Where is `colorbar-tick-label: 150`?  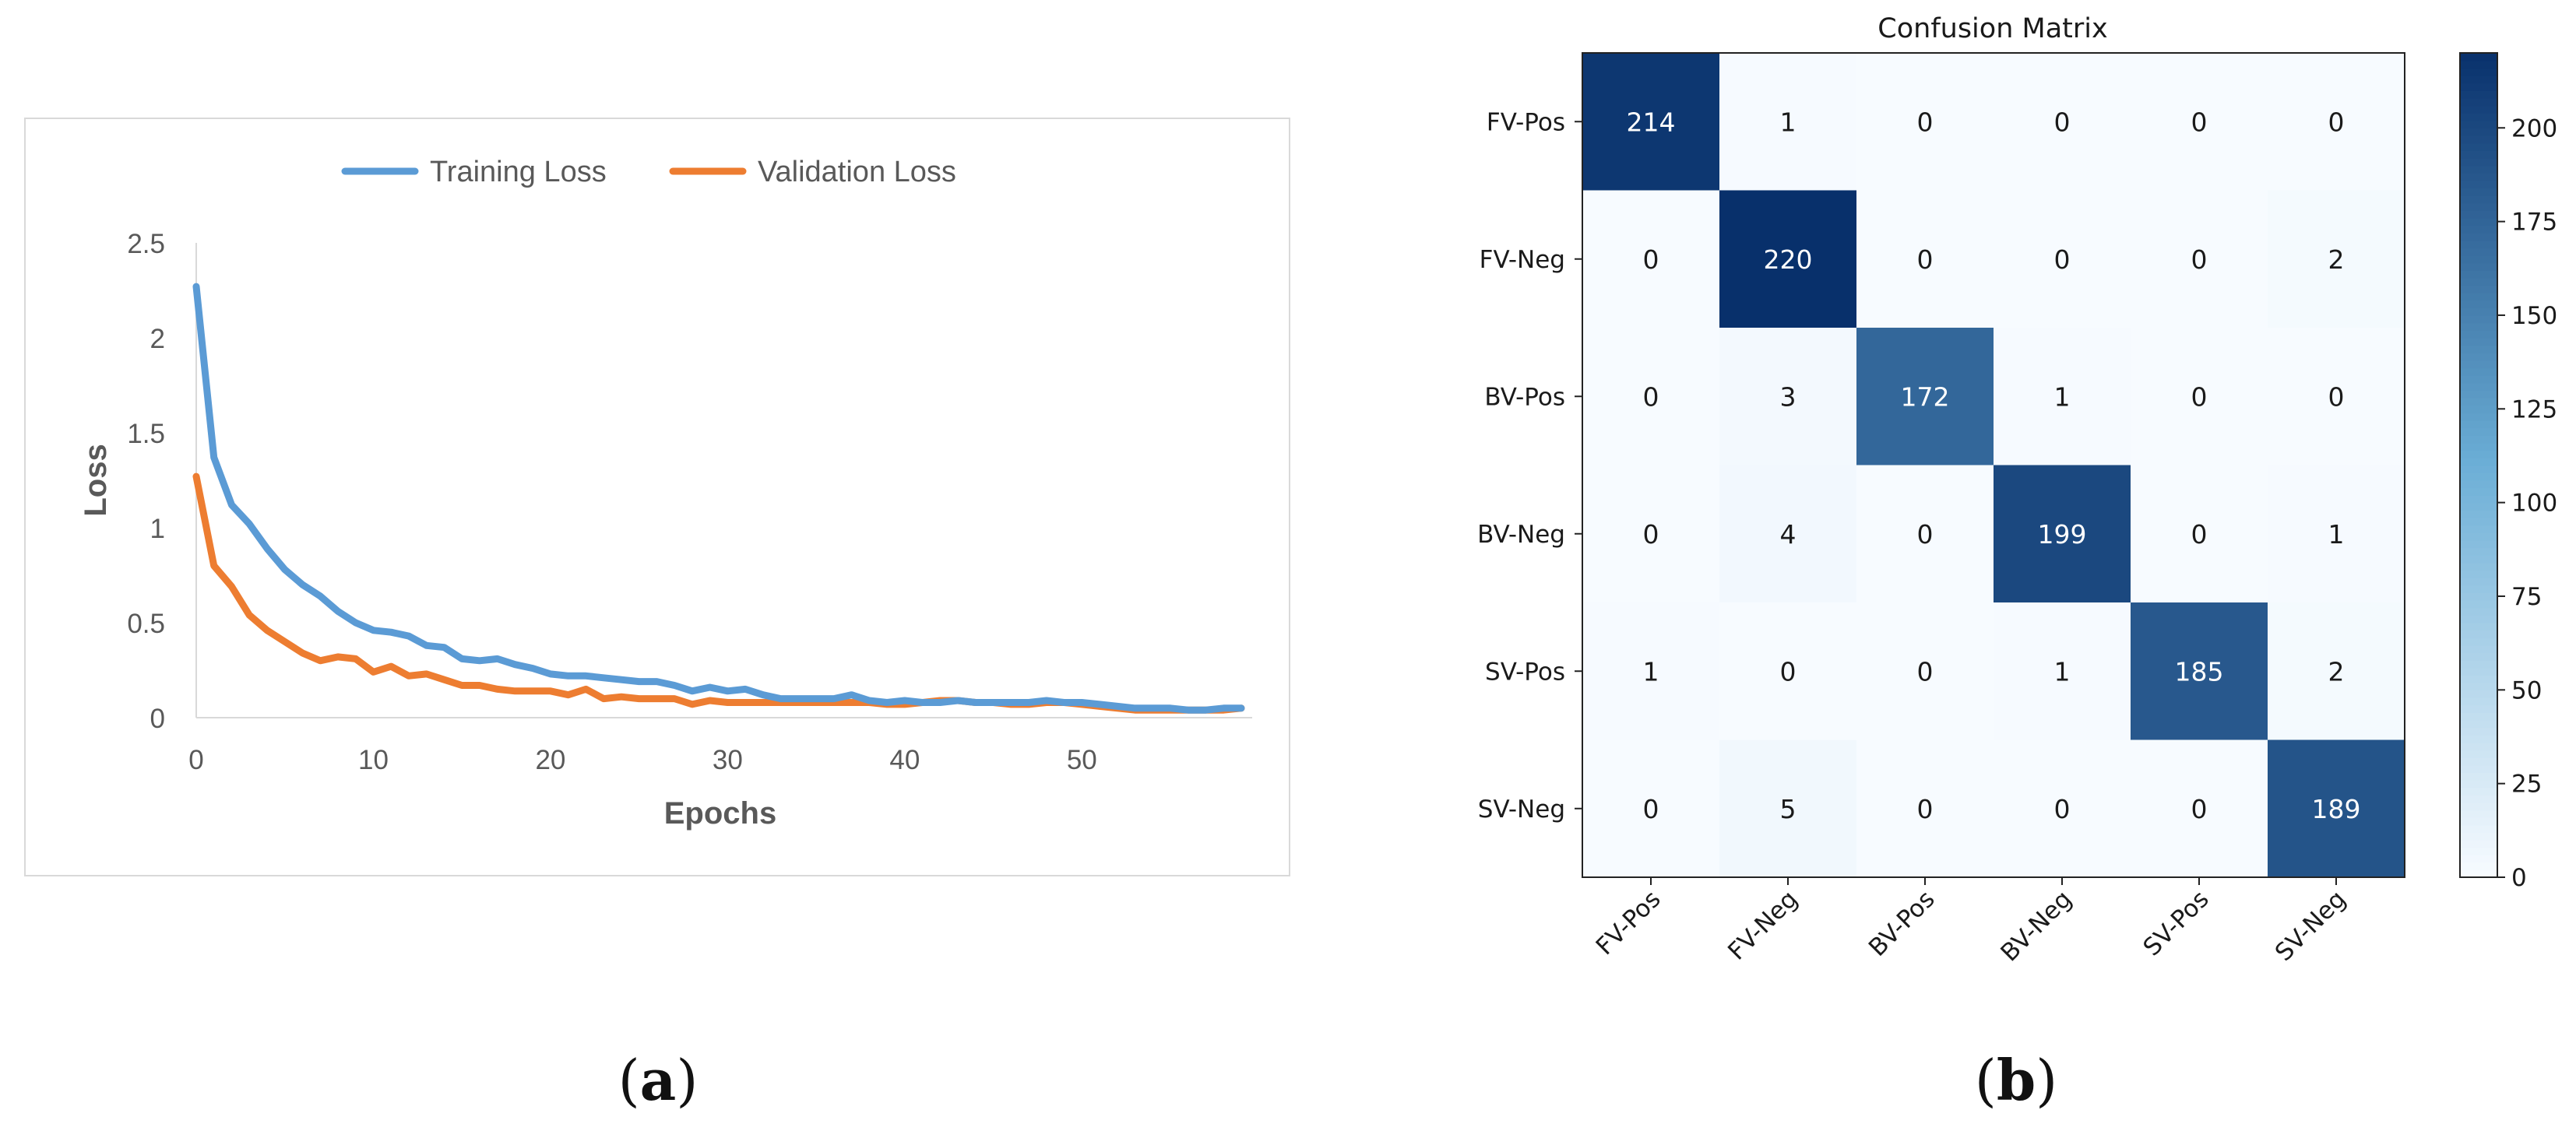
colorbar-tick-label: 150 is located at coordinates (2534, 316).